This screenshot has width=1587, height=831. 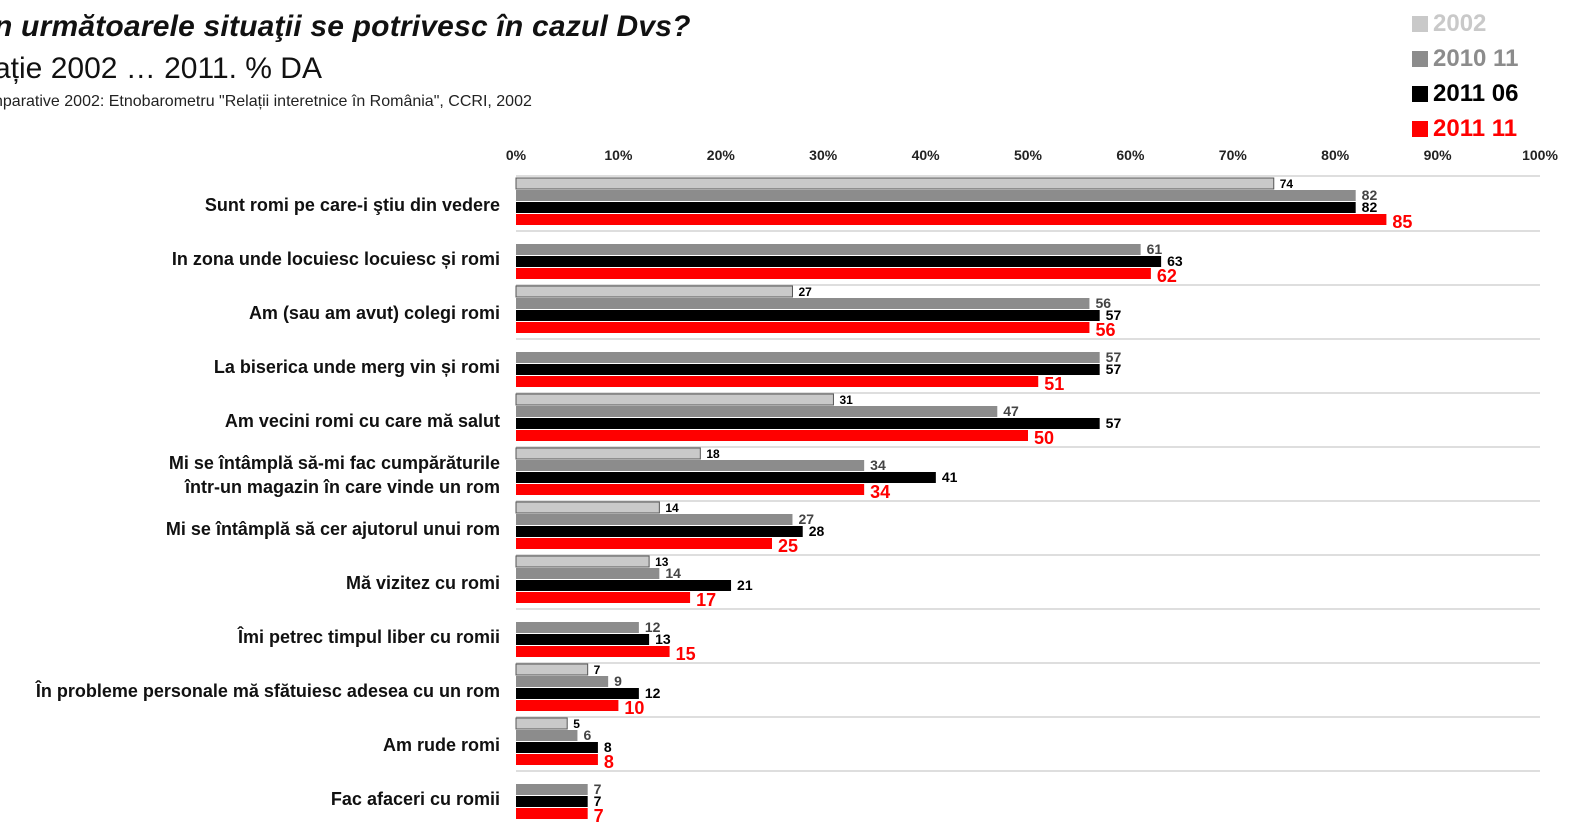 What do you see at coordinates (1175, 261) in the screenshot?
I see `data-label: 63` at bounding box center [1175, 261].